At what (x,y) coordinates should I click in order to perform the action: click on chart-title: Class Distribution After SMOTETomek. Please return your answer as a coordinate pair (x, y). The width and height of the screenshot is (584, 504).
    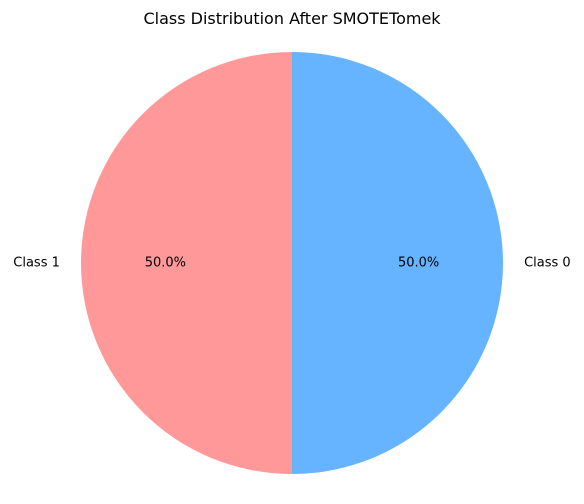
    Looking at the image, I should click on (292, 18).